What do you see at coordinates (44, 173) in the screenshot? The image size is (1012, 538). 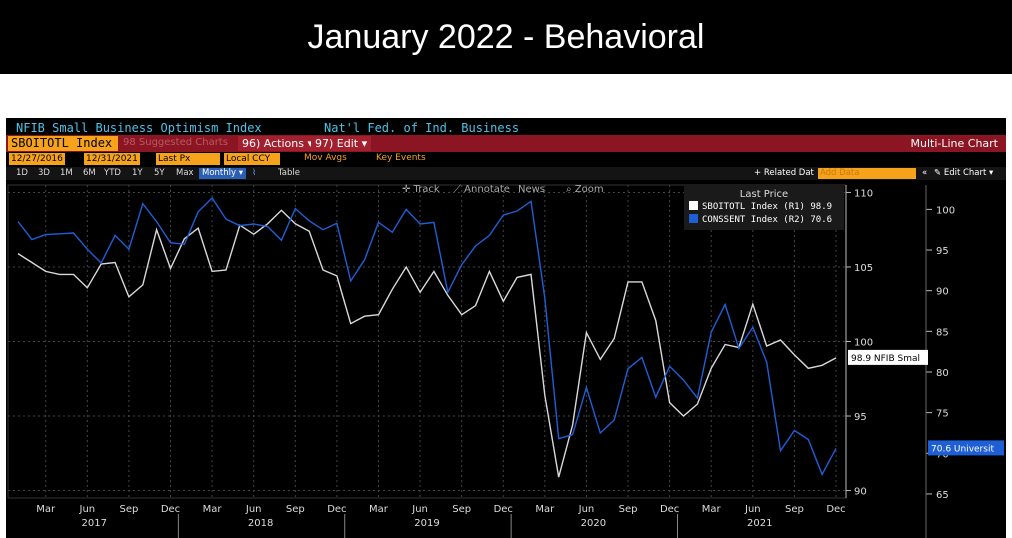 I see `range-3d: 3D` at bounding box center [44, 173].